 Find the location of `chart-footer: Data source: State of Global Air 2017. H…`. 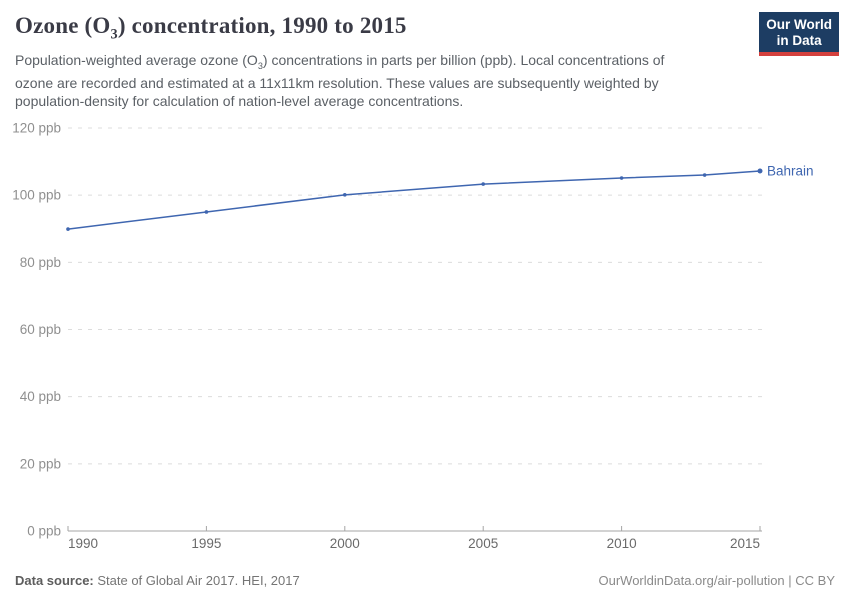

chart-footer: Data source: State of Global Air 2017. H… is located at coordinates (425, 580).